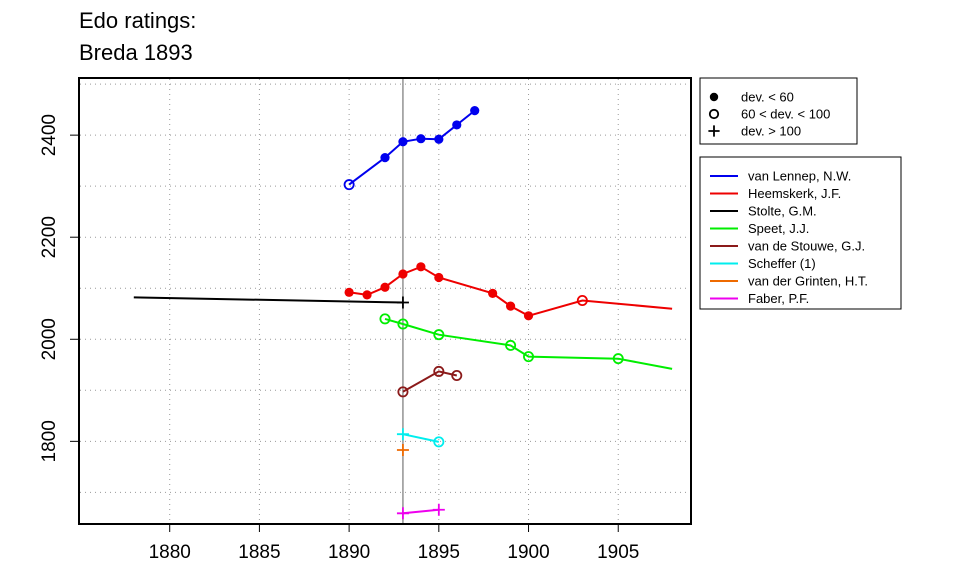 The width and height of the screenshot is (960, 576). I want to click on series-speet-j-j, so click(526, 341).